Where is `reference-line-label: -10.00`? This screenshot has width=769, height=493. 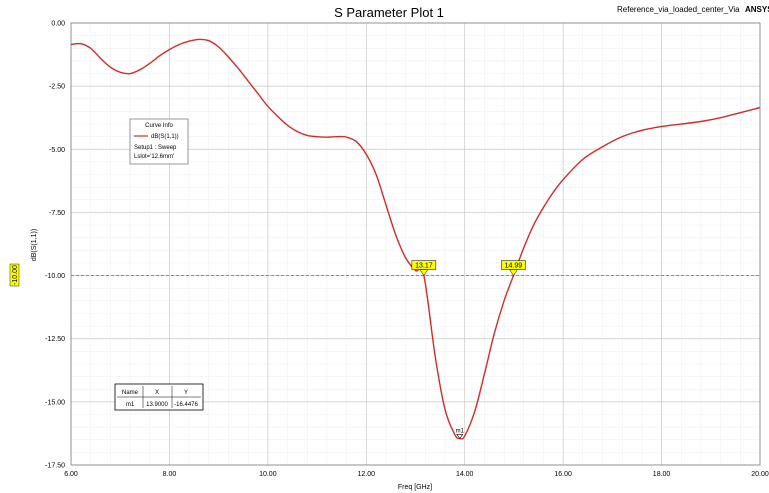
reference-line-label: -10.00 is located at coordinates (14, 275).